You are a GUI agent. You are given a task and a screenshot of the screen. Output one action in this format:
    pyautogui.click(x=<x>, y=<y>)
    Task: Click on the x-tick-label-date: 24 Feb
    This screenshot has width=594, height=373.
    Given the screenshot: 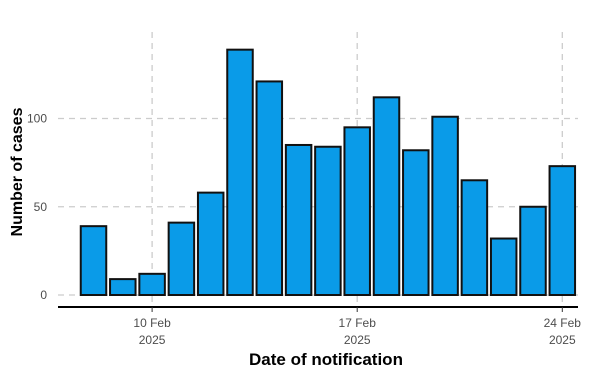 What is the action you would take?
    pyautogui.click(x=563, y=323)
    